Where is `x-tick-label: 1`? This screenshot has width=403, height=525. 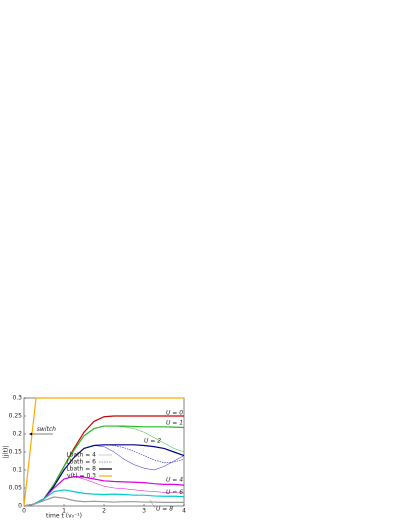 x-tick-label: 1 is located at coordinates (64, 511).